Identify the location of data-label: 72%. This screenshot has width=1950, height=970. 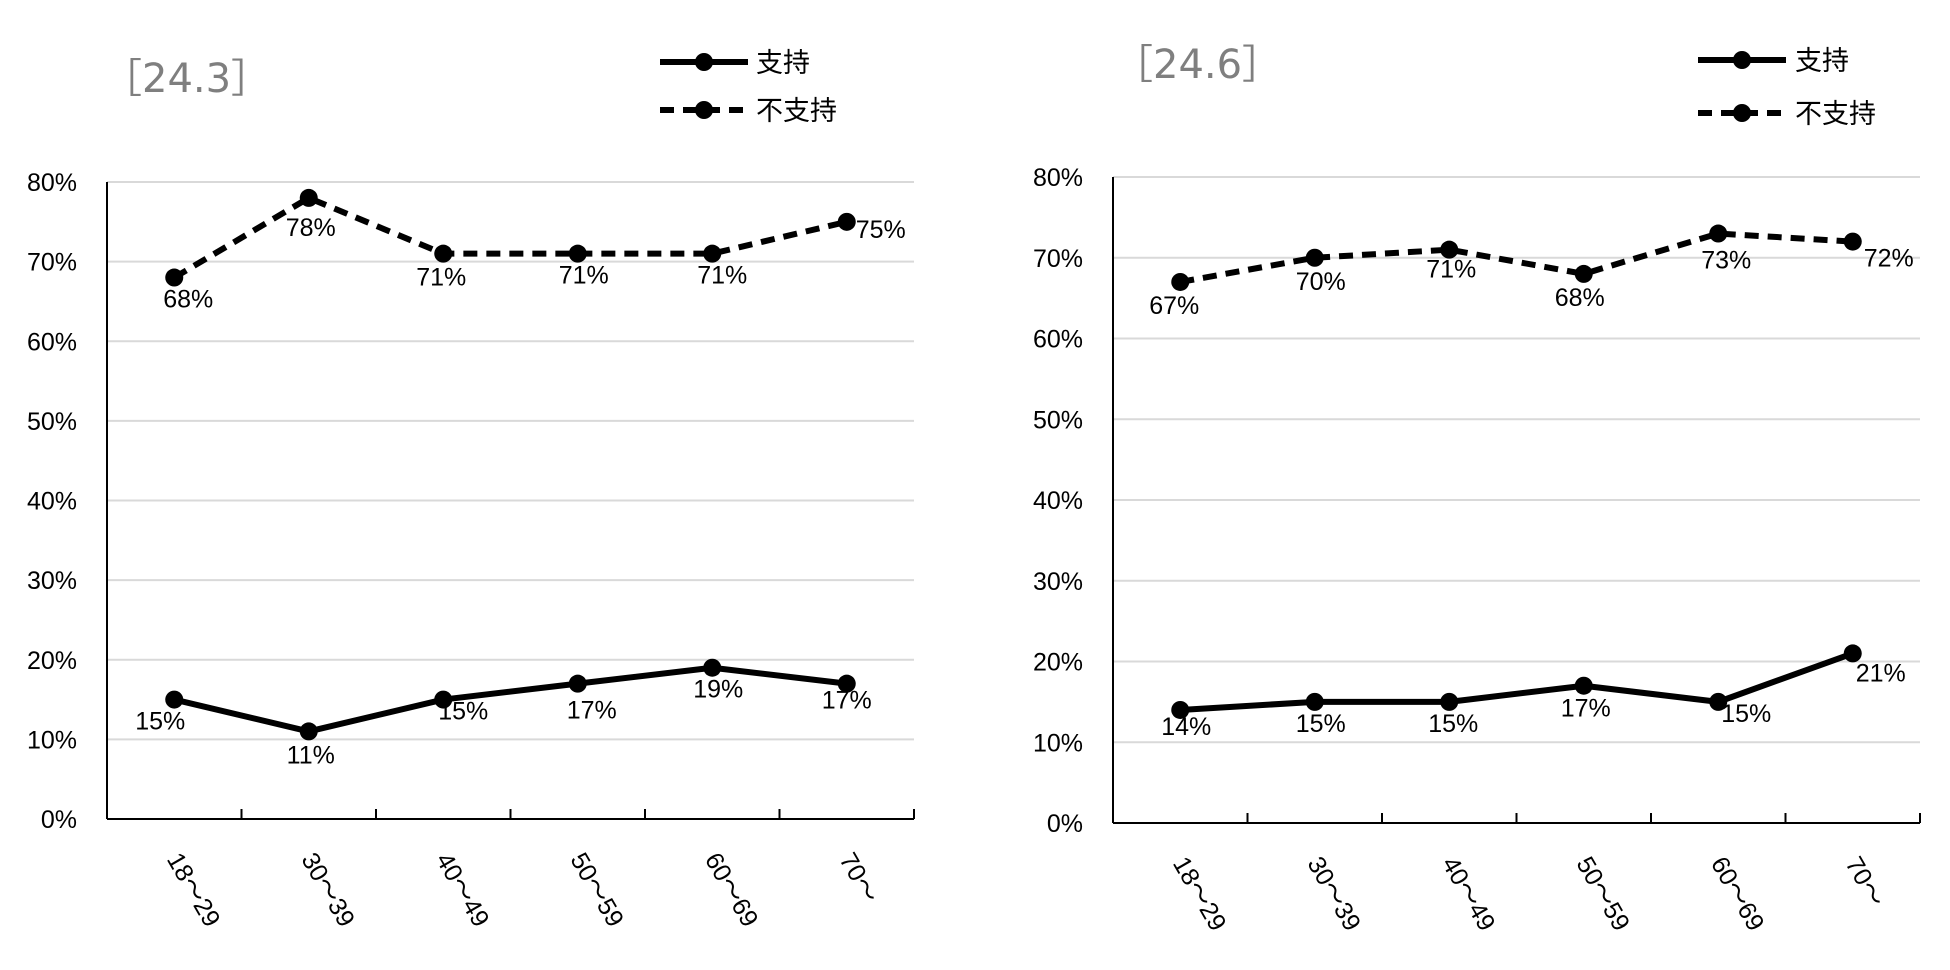
(1889, 259).